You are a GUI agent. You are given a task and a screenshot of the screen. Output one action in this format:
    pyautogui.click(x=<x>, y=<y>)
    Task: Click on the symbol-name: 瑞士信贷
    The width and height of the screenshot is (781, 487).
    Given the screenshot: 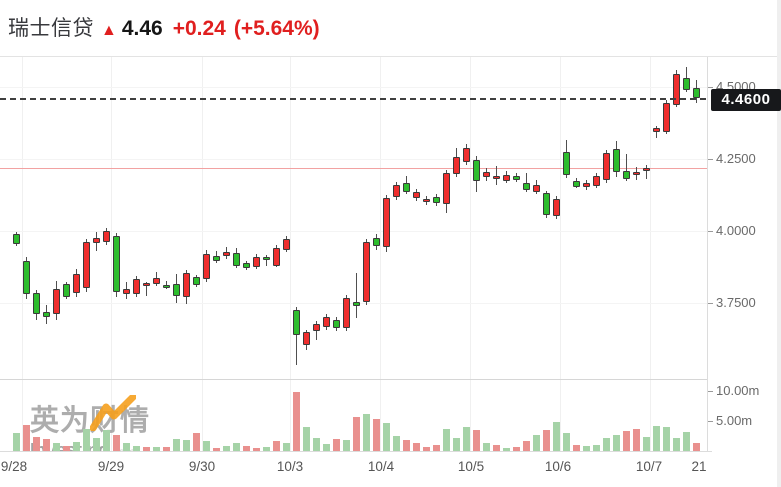 What is the action you would take?
    pyautogui.click(x=51, y=28)
    